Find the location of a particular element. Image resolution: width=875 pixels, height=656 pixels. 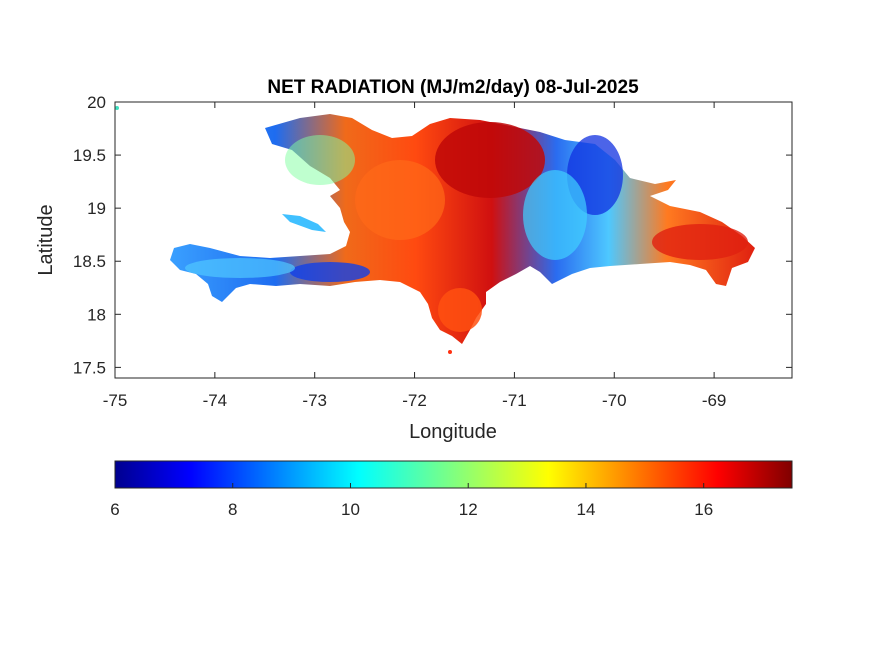

y-tick-label: 18 is located at coordinates (96, 314).